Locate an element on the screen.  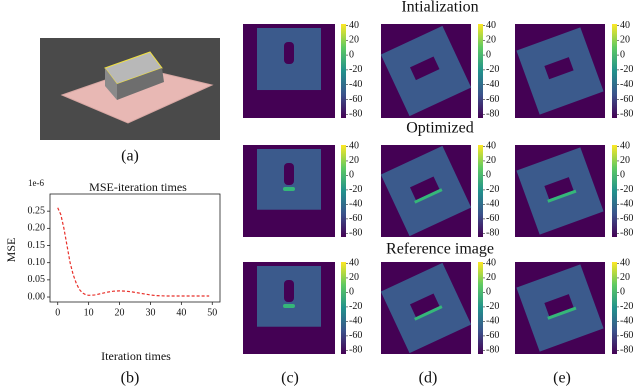
row-title: Optimized is located at coordinates (440, 128).